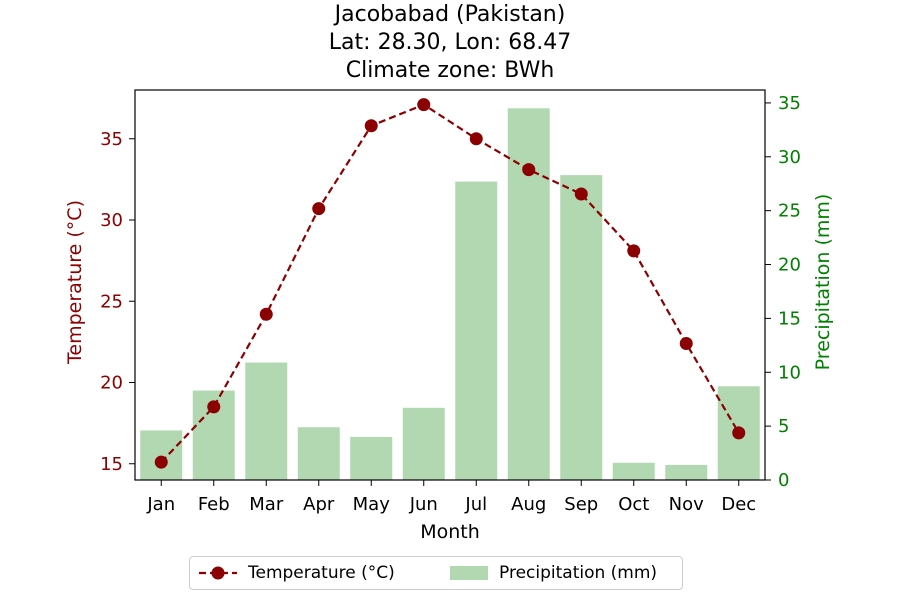 The width and height of the screenshot is (900, 600). I want to click on precip-bar-jul, so click(476, 330).